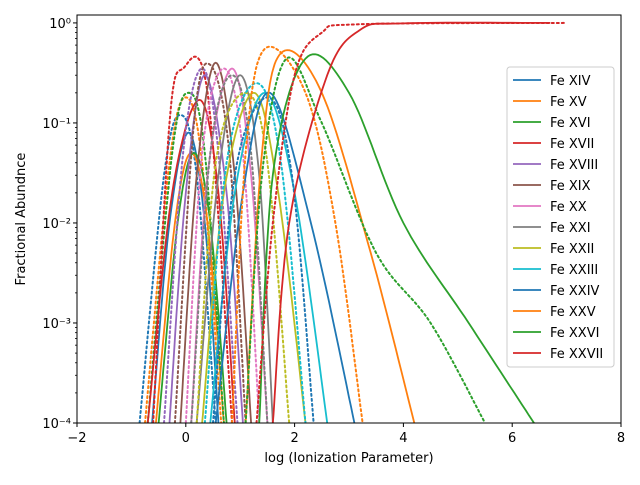  I want to click on series-line-dotted-fe-xxii, so click(243, 257).